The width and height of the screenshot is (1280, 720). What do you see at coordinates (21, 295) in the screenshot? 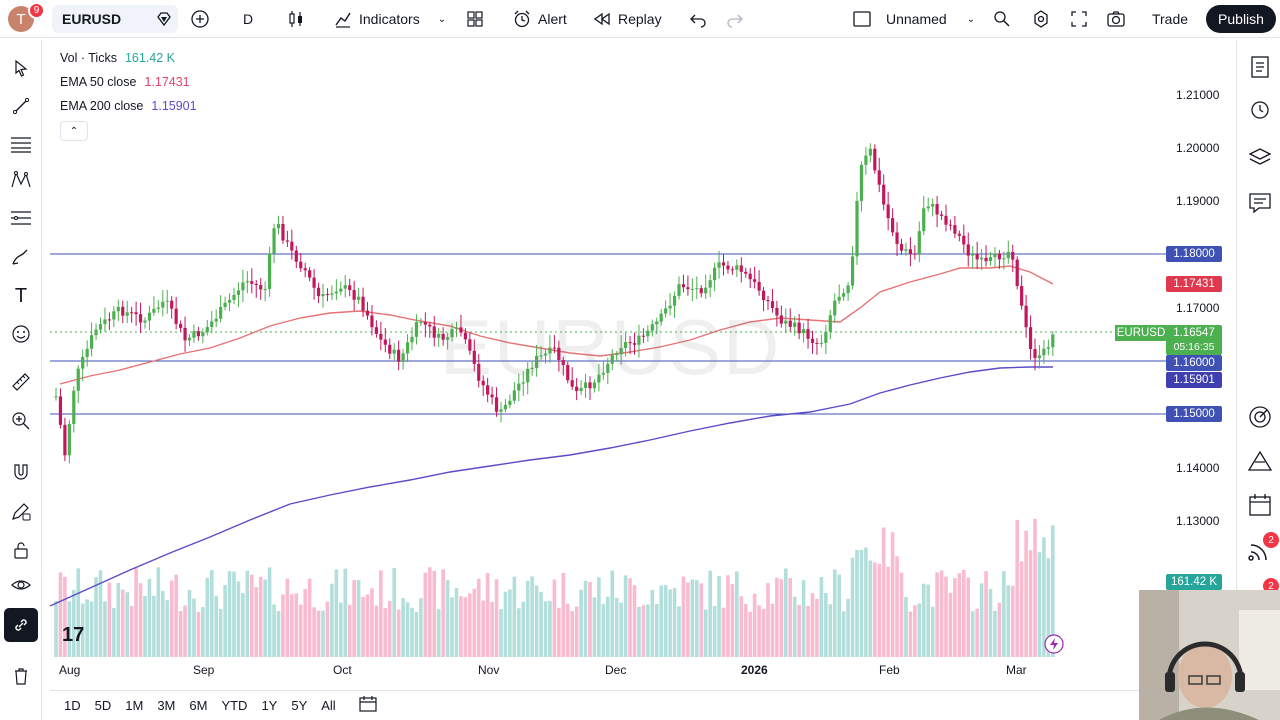
I see `text-icon: T` at bounding box center [21, 295].